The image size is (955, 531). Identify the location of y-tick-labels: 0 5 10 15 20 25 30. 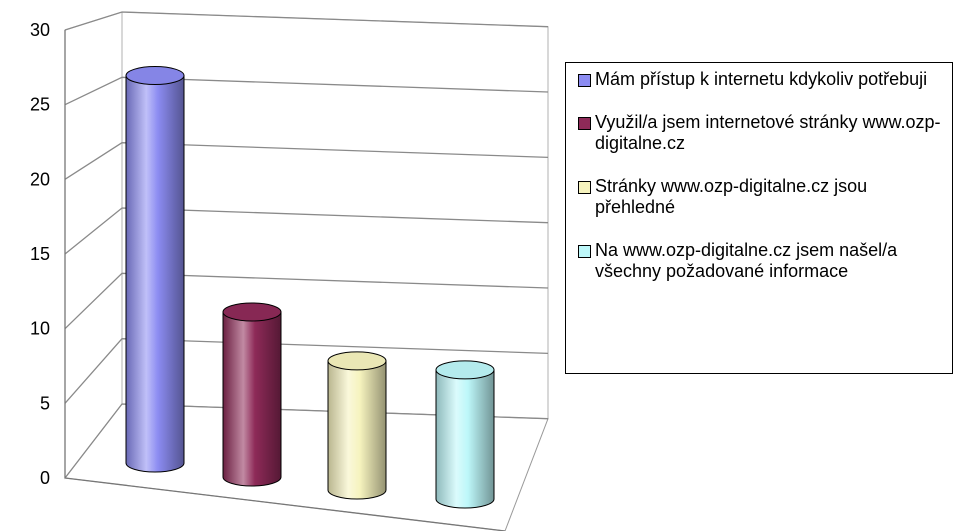
(40, 254).